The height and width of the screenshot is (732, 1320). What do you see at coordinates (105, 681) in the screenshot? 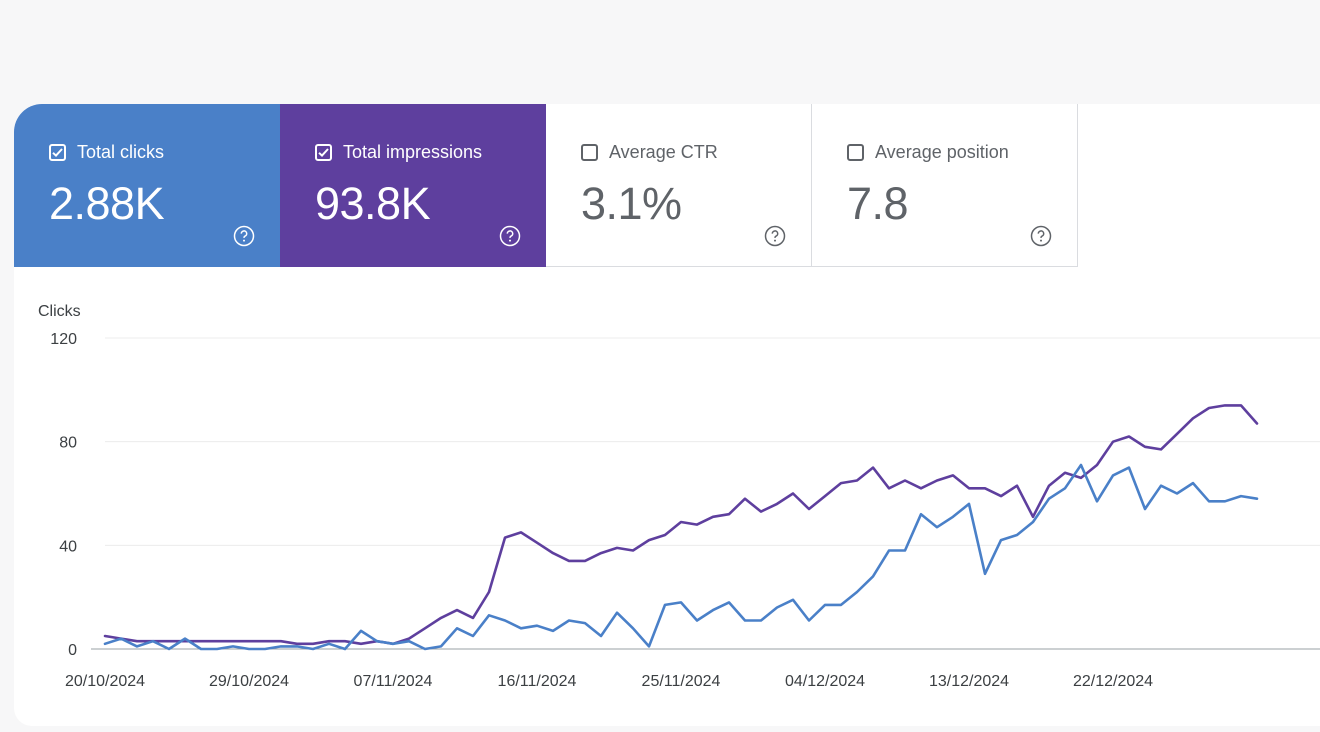
I see `x-tick-label: 20/10/2024` at bounding box center [105, 681].